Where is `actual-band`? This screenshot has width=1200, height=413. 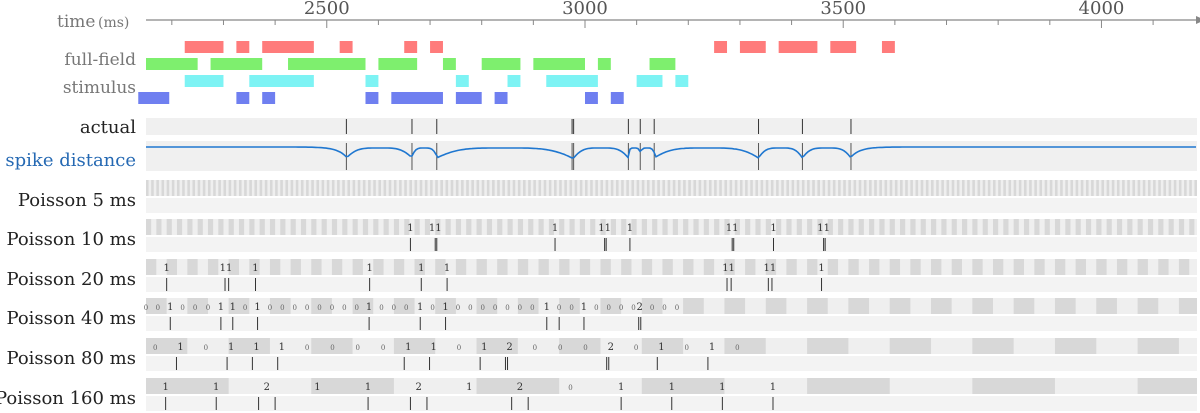
actual-band is located at coordinates (671, 126).